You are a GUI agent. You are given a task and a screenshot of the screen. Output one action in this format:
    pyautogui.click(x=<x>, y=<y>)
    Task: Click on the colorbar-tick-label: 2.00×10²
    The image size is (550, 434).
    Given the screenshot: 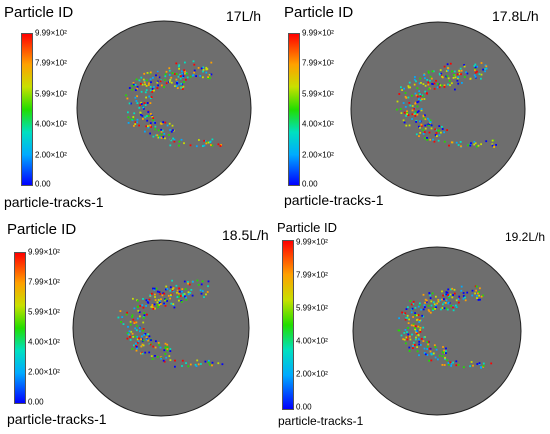 What is the action you would take?
    pyautogui.click(x=312, y=374)
    